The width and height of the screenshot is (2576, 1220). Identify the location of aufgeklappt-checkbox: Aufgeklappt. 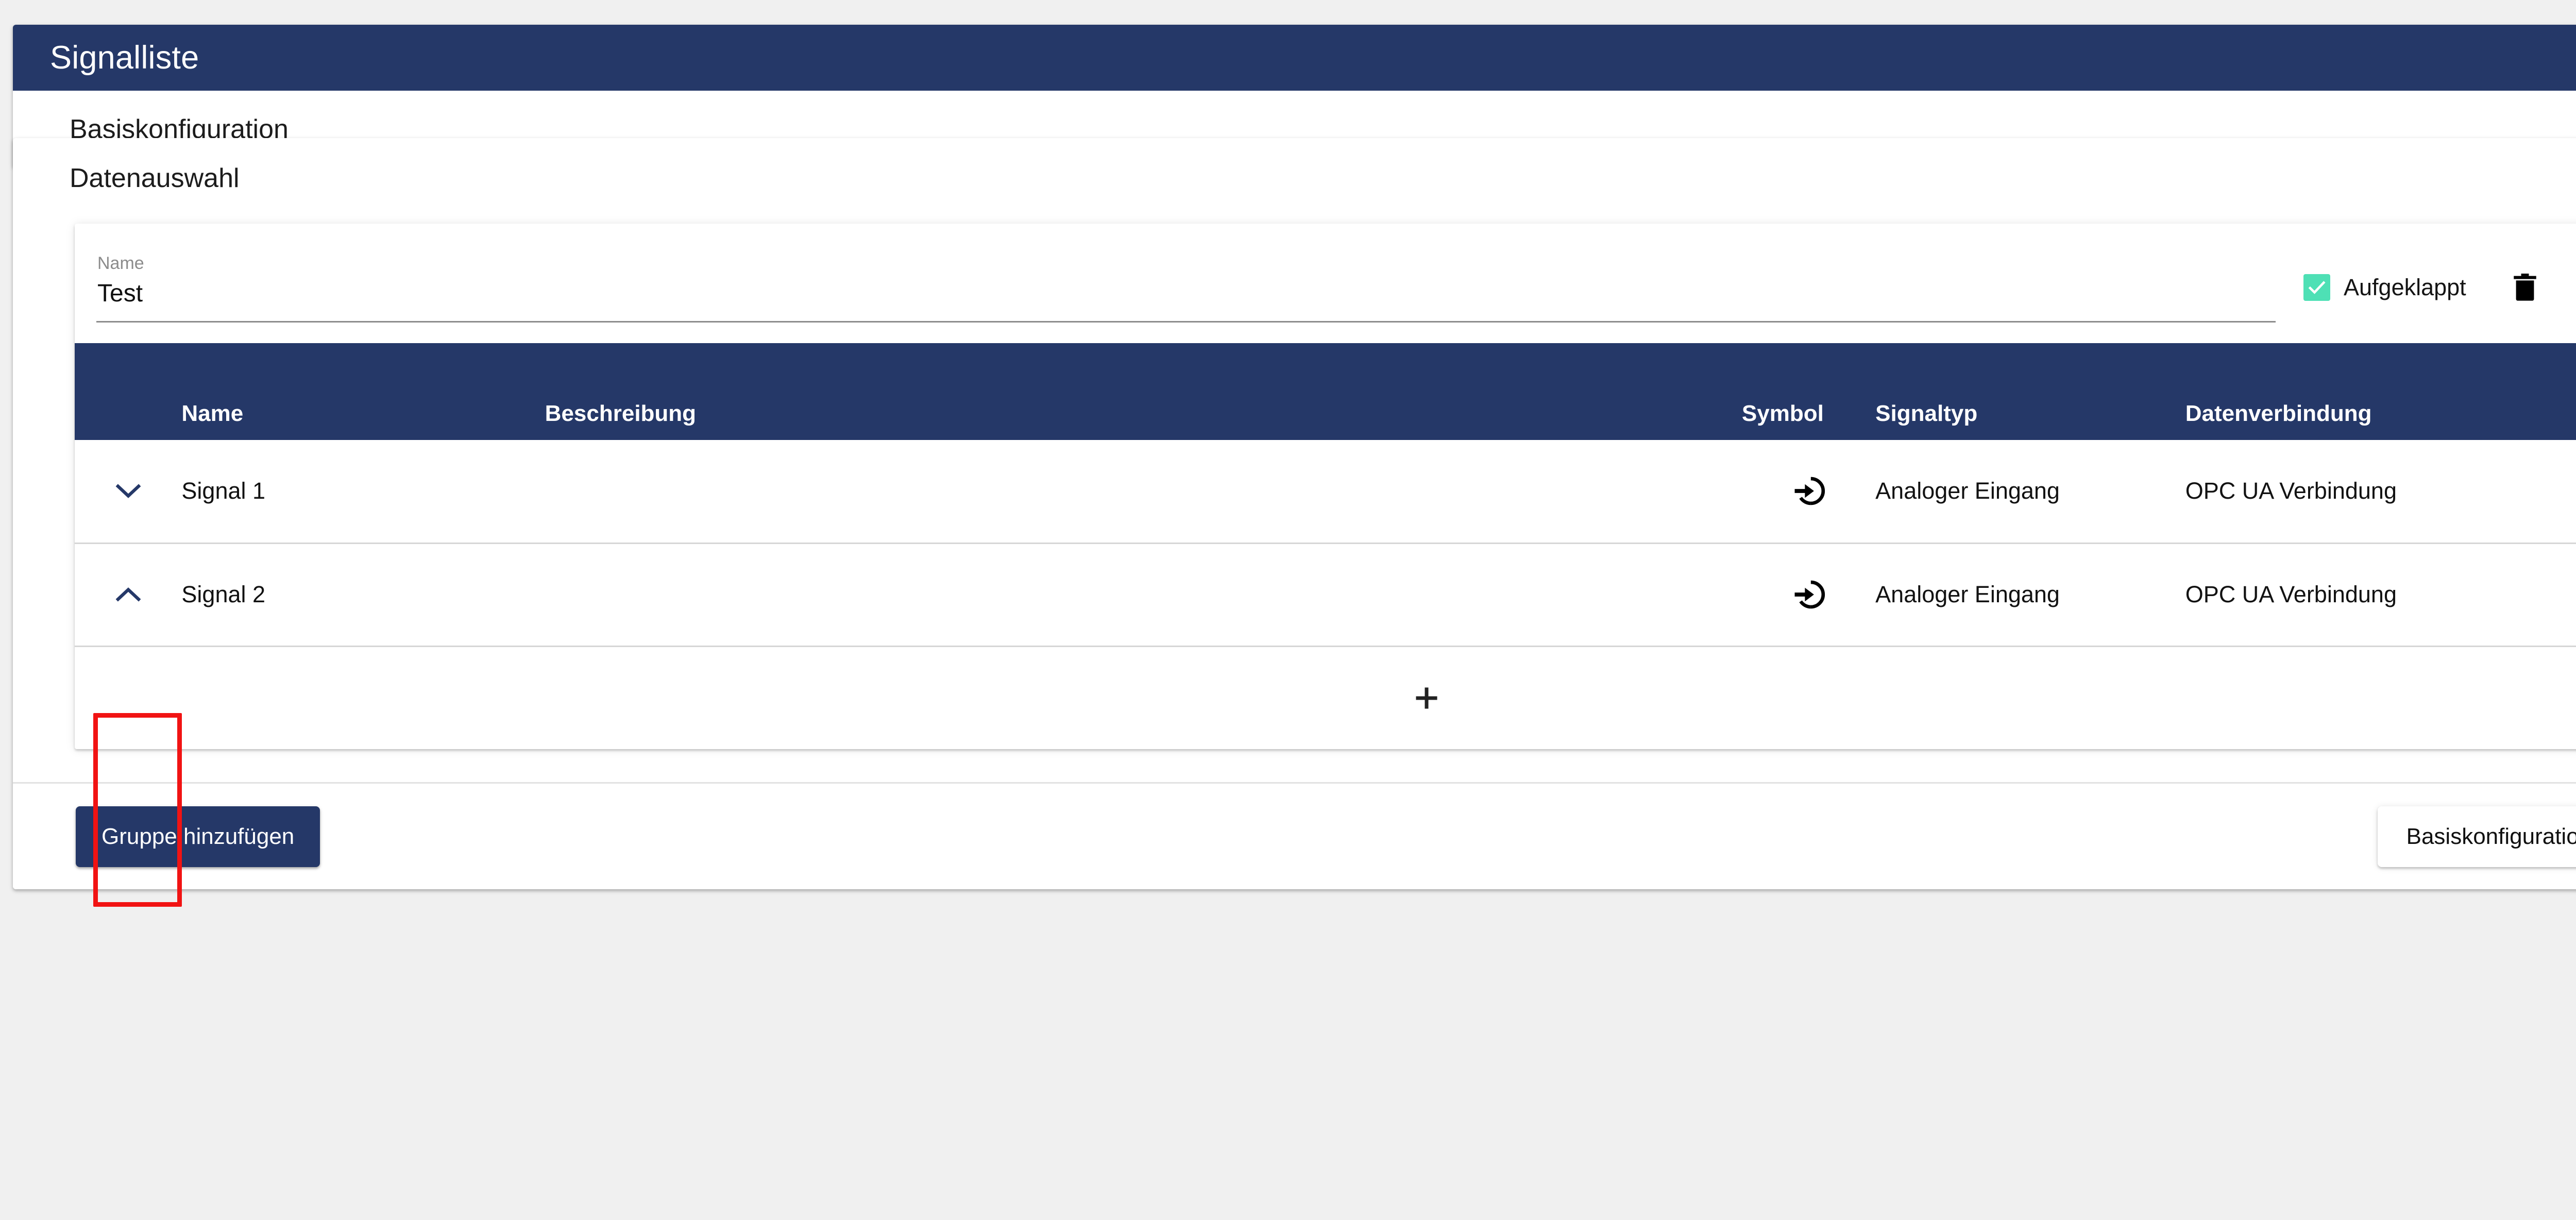
(2385, 288).